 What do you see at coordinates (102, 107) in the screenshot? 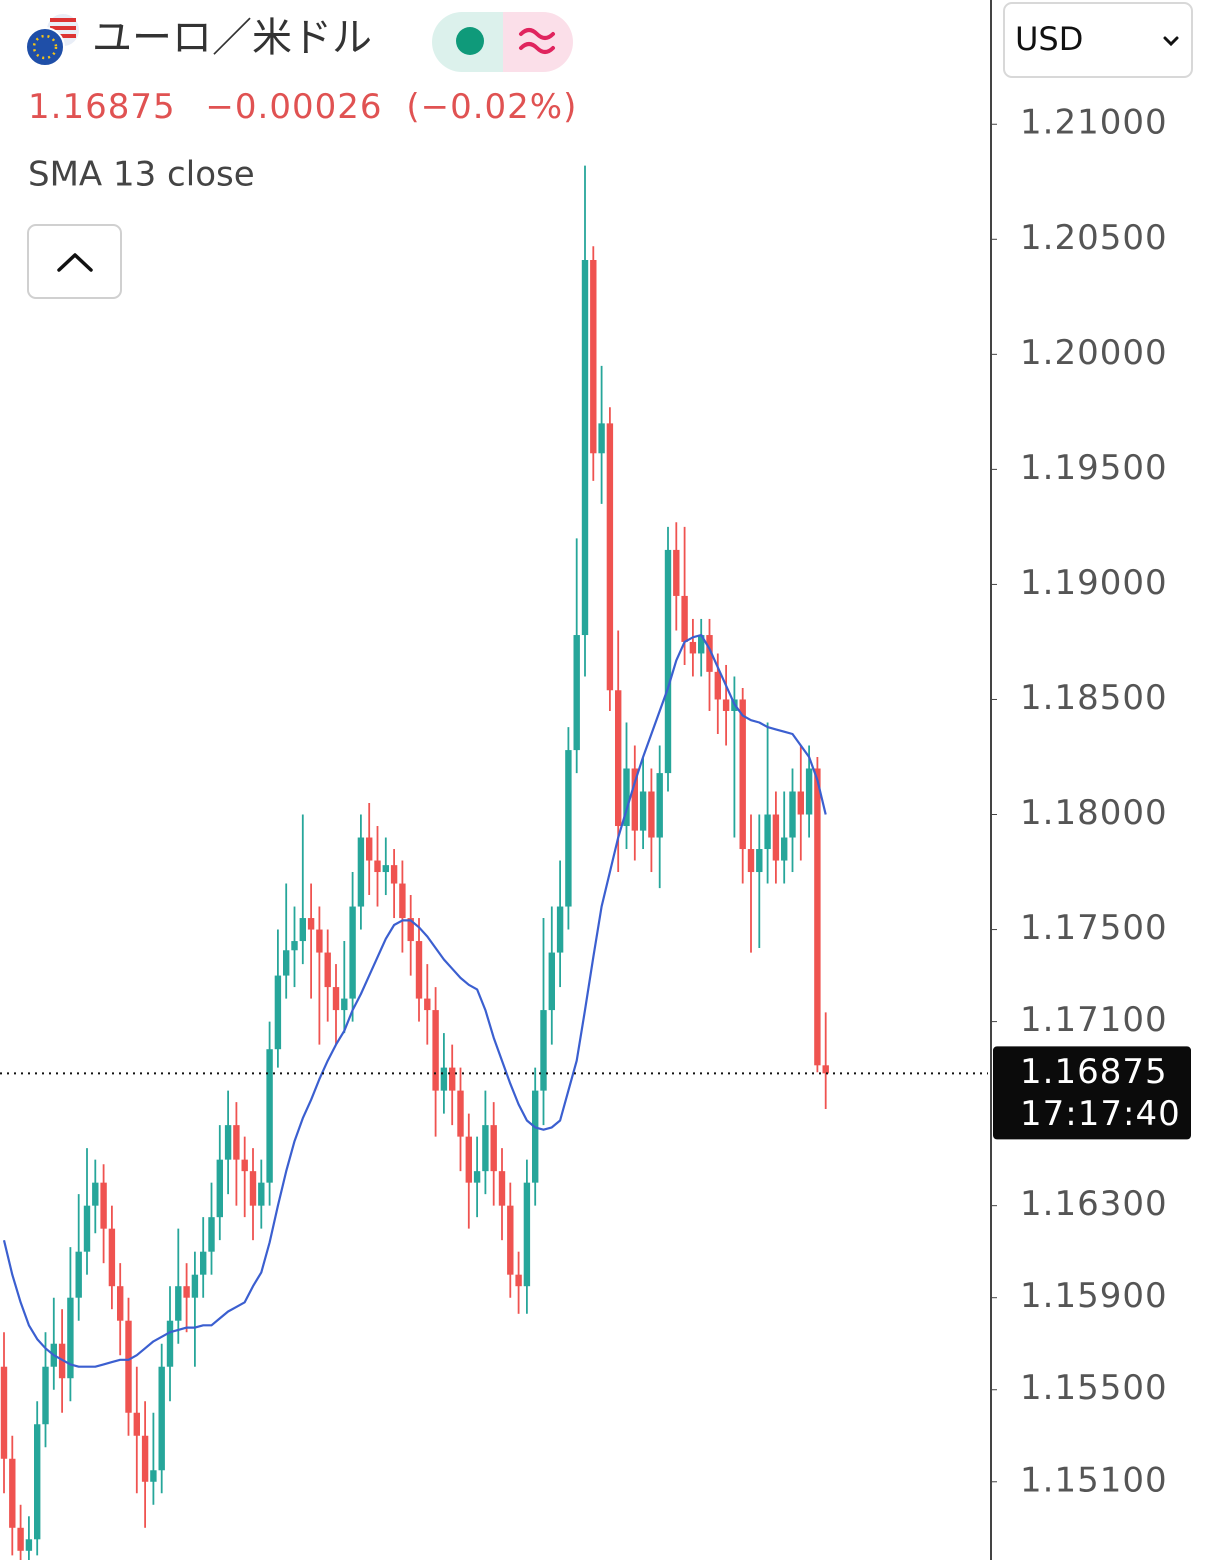
I see `last-price: 1.16875` at bounding box center [102, 107].